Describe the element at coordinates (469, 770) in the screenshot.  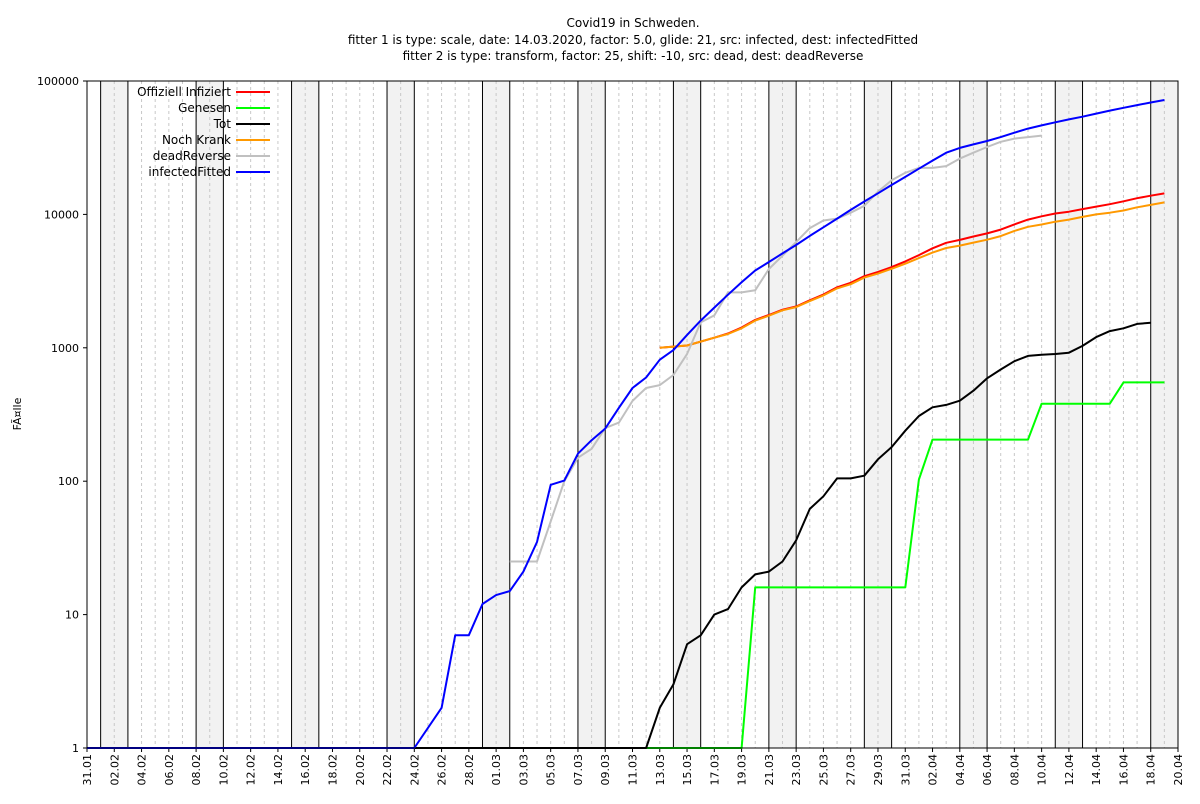
I see `x-tick-label: 28.02` at that location.